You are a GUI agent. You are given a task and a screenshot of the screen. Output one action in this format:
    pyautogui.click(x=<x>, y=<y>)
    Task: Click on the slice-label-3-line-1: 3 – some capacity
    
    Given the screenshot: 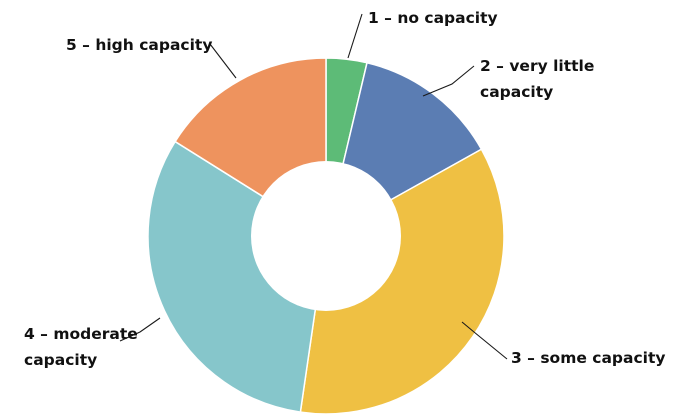 What is the action you would take?
    pyautogui.click(x=588, y=358)
    